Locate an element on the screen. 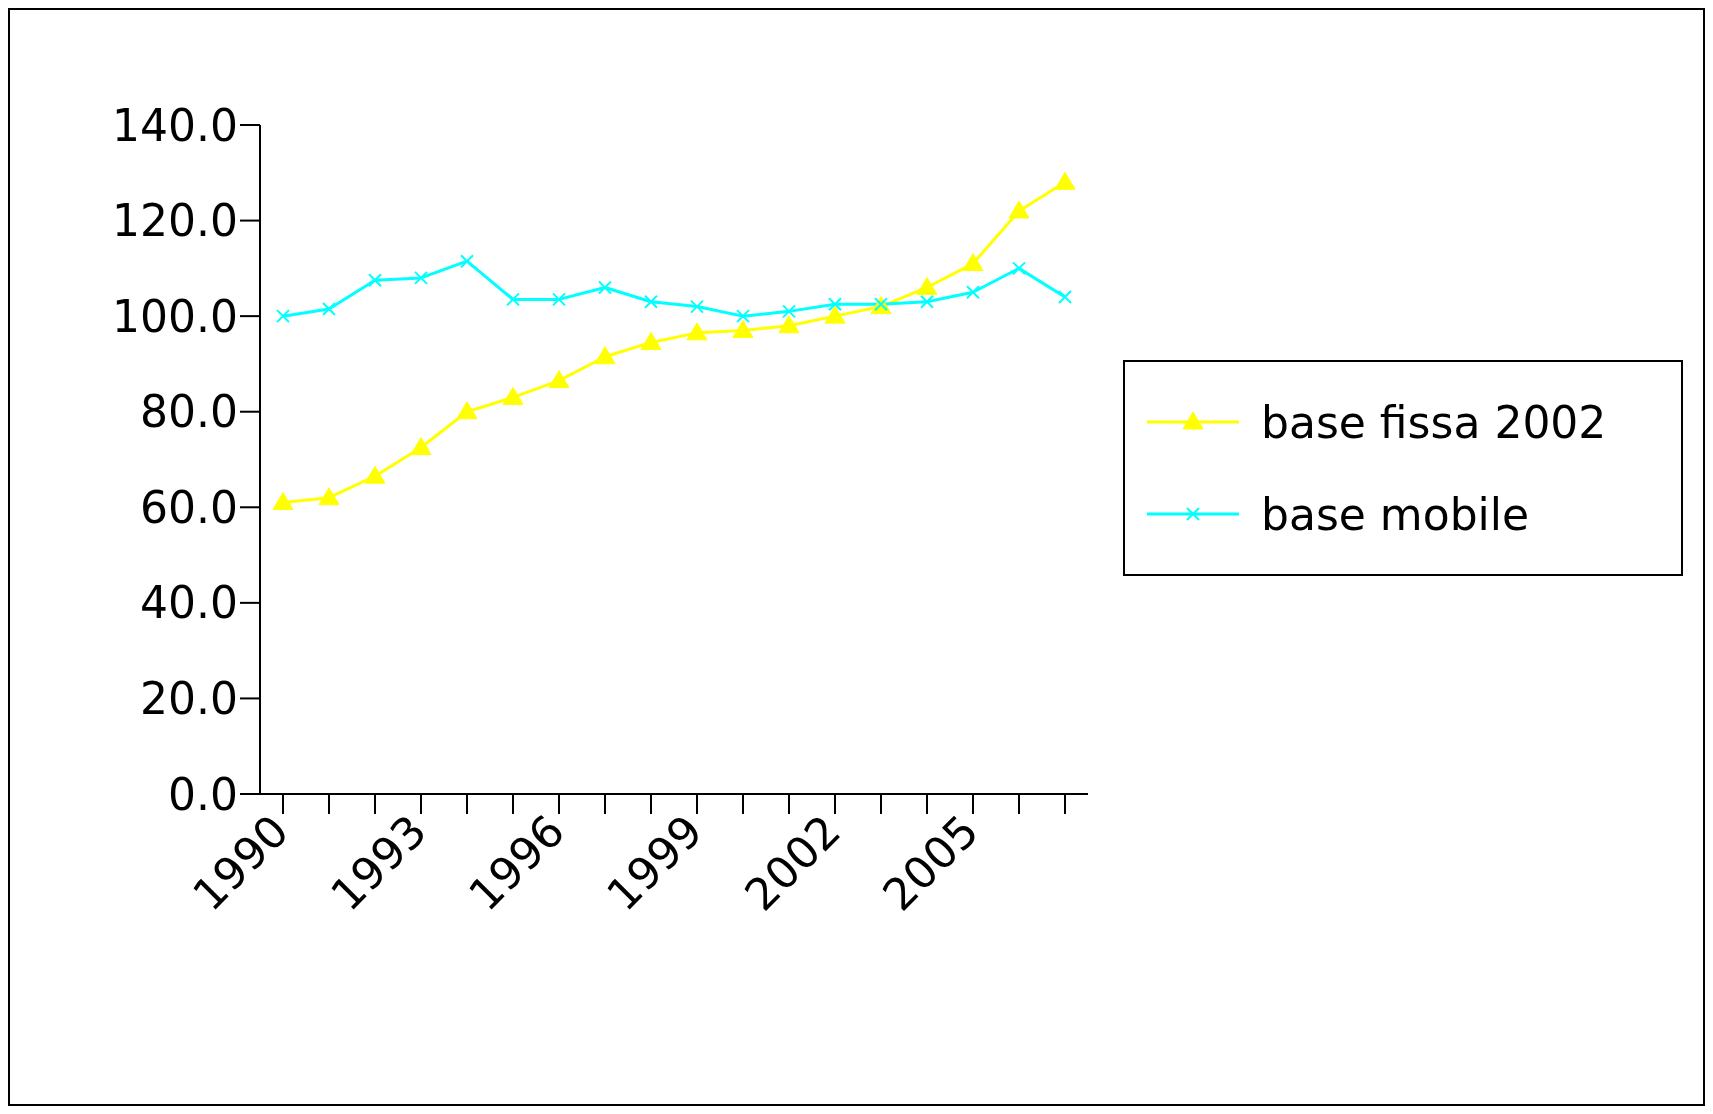 The width and height of the screenshot is (1713, 1114). y-tick-label: 60.0 is located at coordinates (189, 507).